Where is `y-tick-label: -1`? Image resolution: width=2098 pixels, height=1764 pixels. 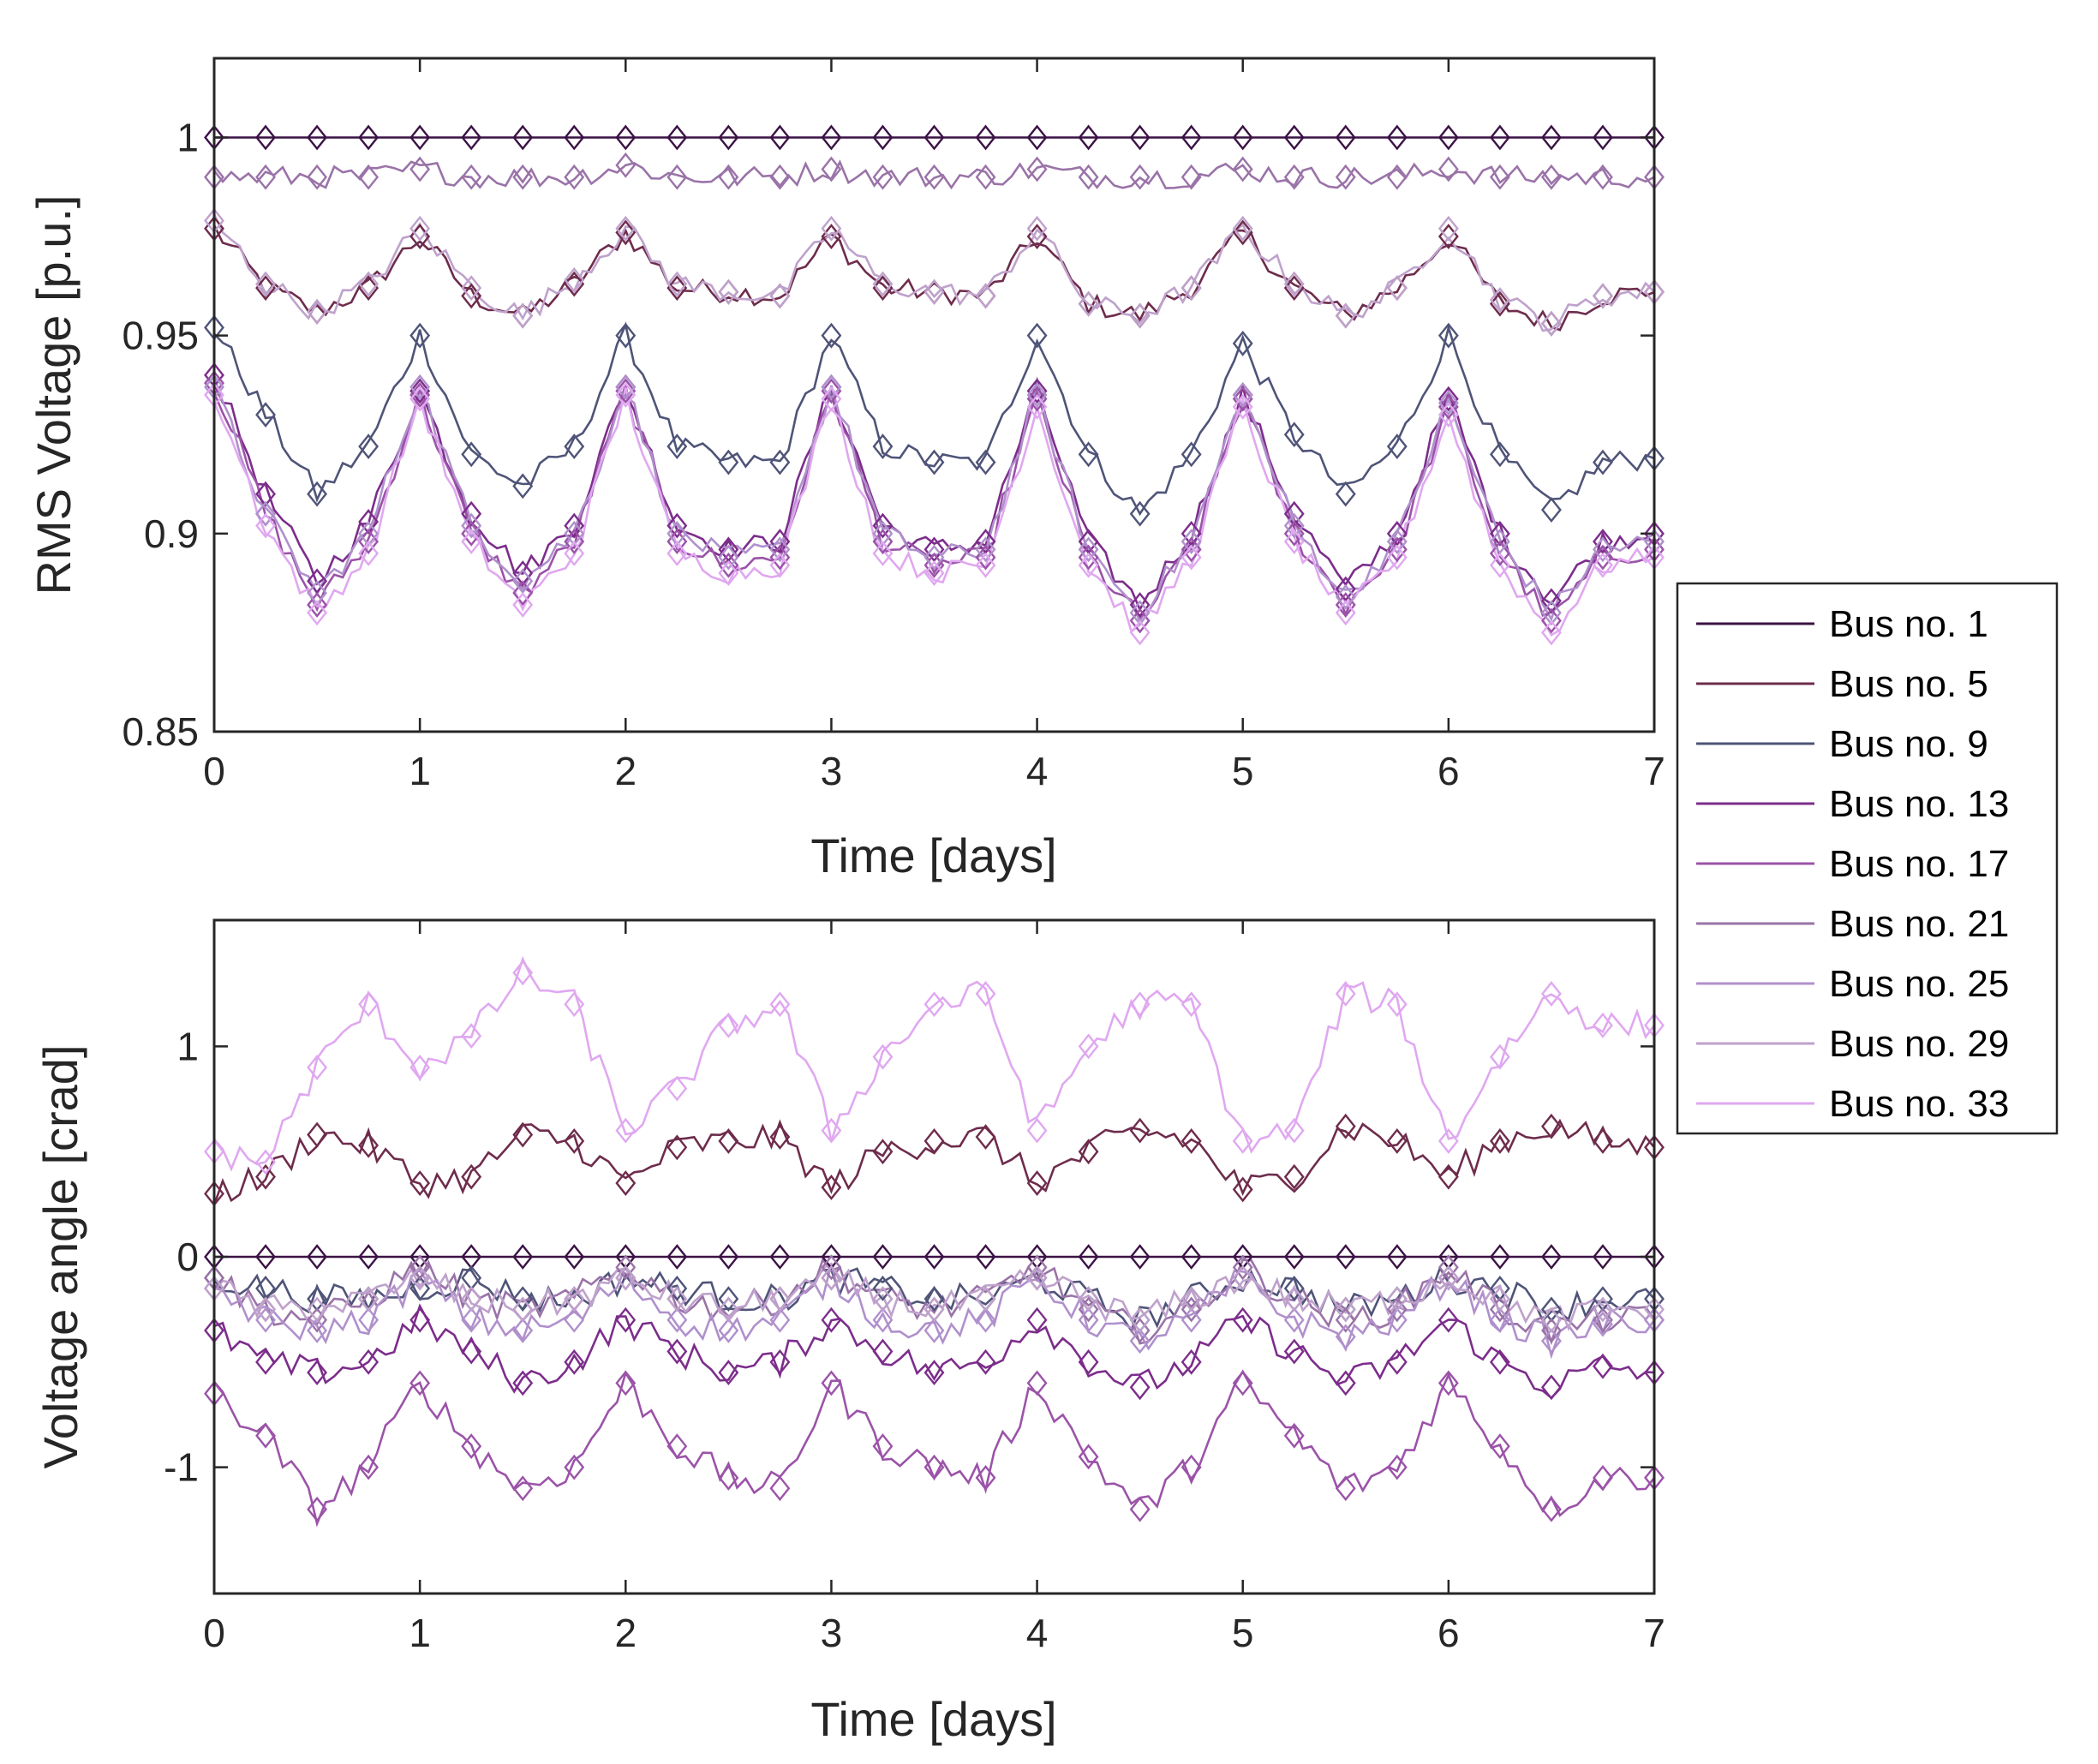 y-tick-label: -1 is located at coordinates (181, 1467).